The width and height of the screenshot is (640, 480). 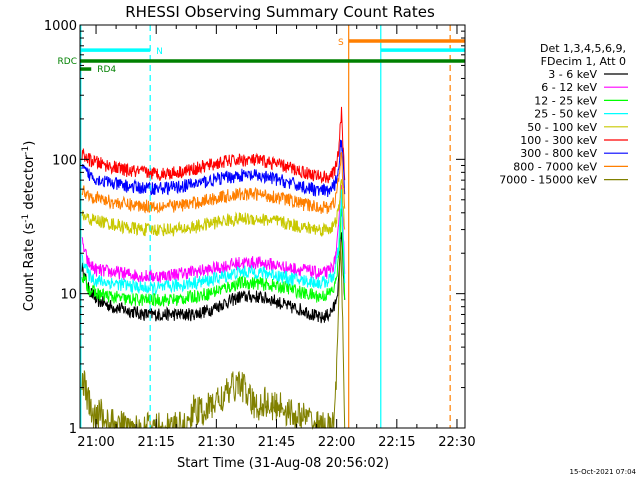 I want to click on y-tick-label-2: 100, so click(x=64, y=160).